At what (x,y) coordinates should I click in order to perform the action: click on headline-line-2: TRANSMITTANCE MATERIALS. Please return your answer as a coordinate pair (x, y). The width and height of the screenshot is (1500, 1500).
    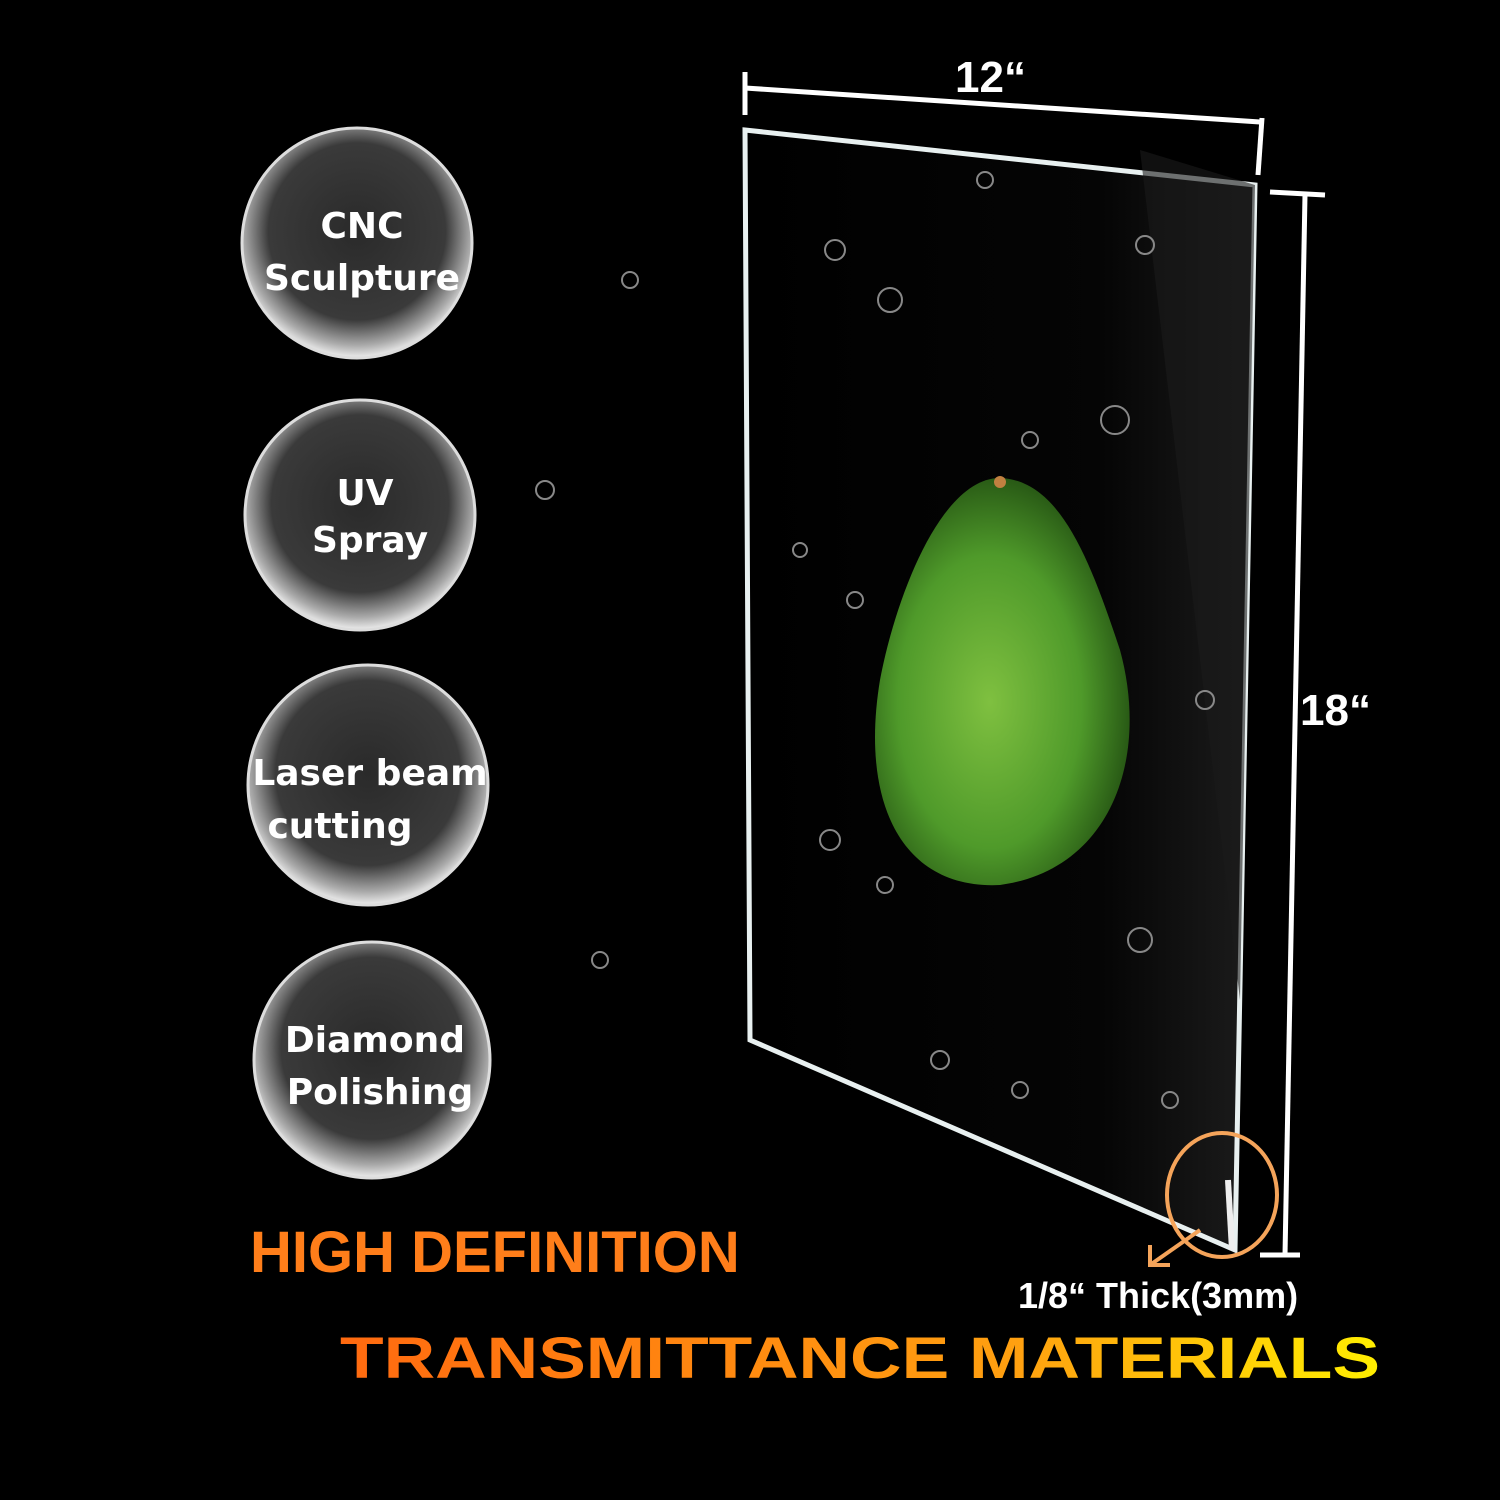
    Looking at the image, I should click on (860, 1358).